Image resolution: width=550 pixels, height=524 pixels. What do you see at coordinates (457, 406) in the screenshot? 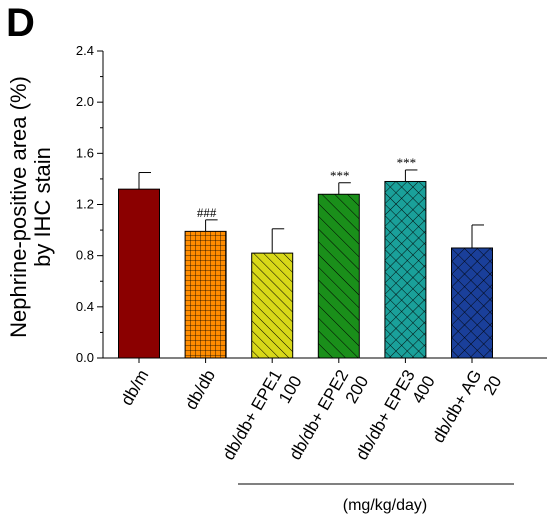
I see `x-tick-label: db/db+ AG` at bounding box center [457, 406].